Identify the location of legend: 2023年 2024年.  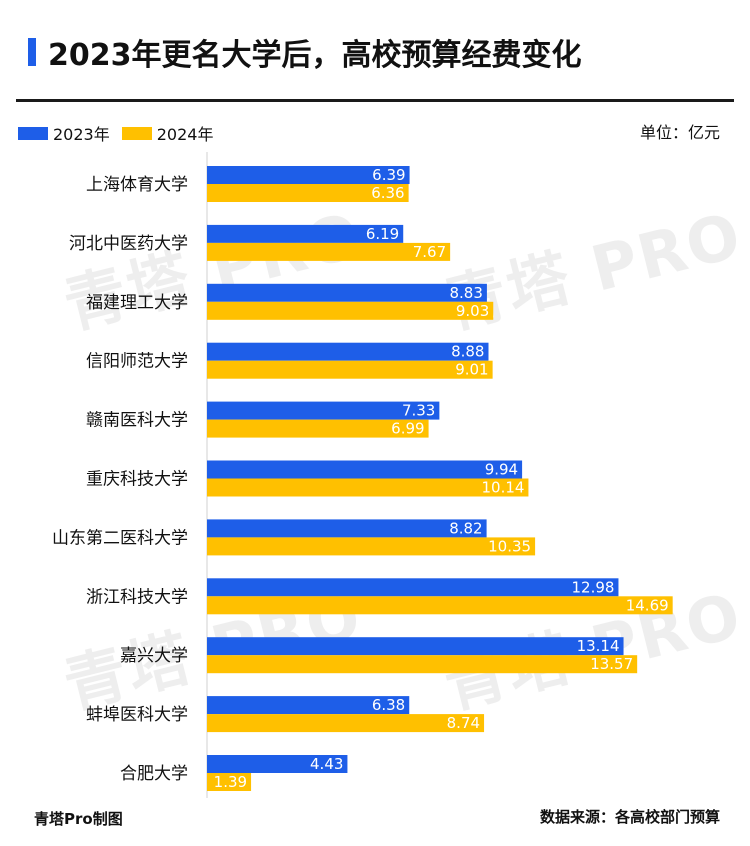
(121, 133).